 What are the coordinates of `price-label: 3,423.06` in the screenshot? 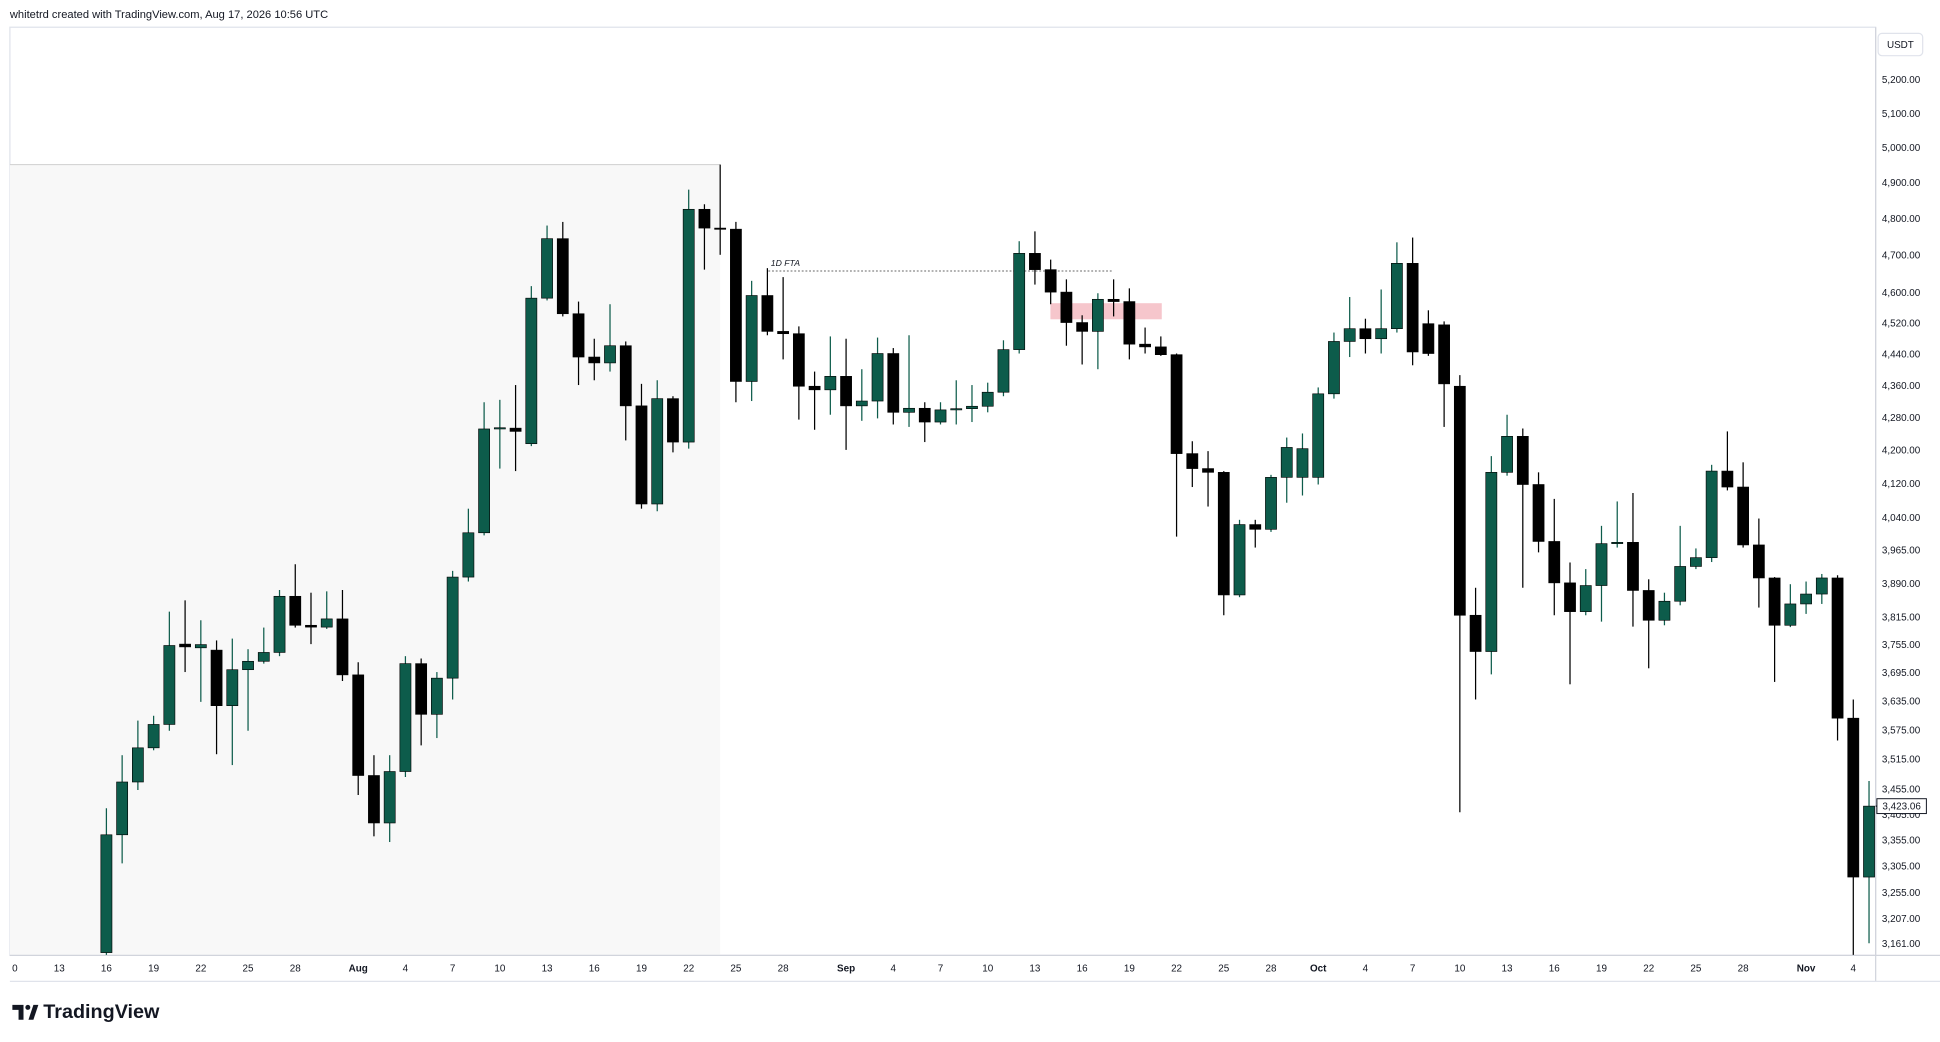 It's located at (1901, 806).